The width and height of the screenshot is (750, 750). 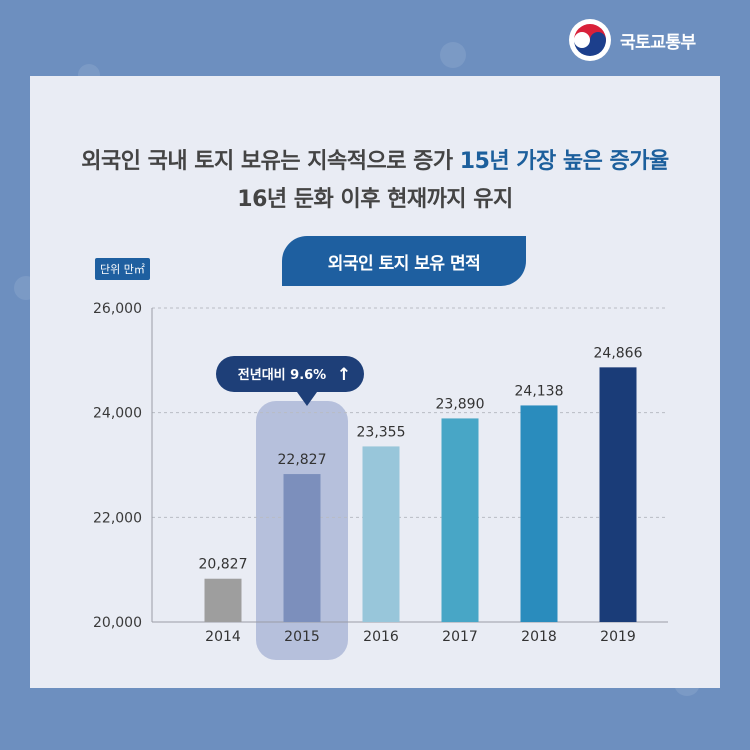 What do you see at coordinates (381, 637) in the screenshot?
I see `x-tick-label: 2016` at bounding box center [381, 637].